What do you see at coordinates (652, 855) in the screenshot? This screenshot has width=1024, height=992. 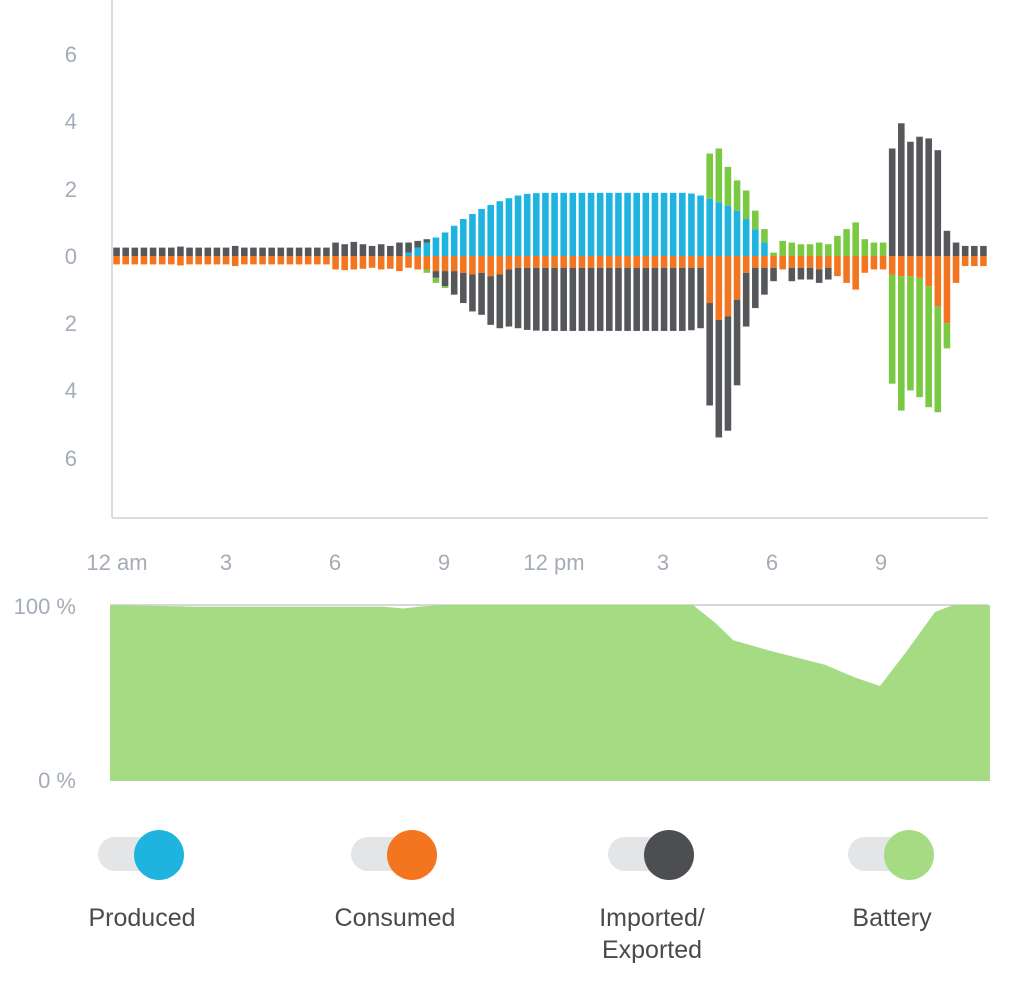 I see `imported-exported-toggle` at bounding box center [652, 855].